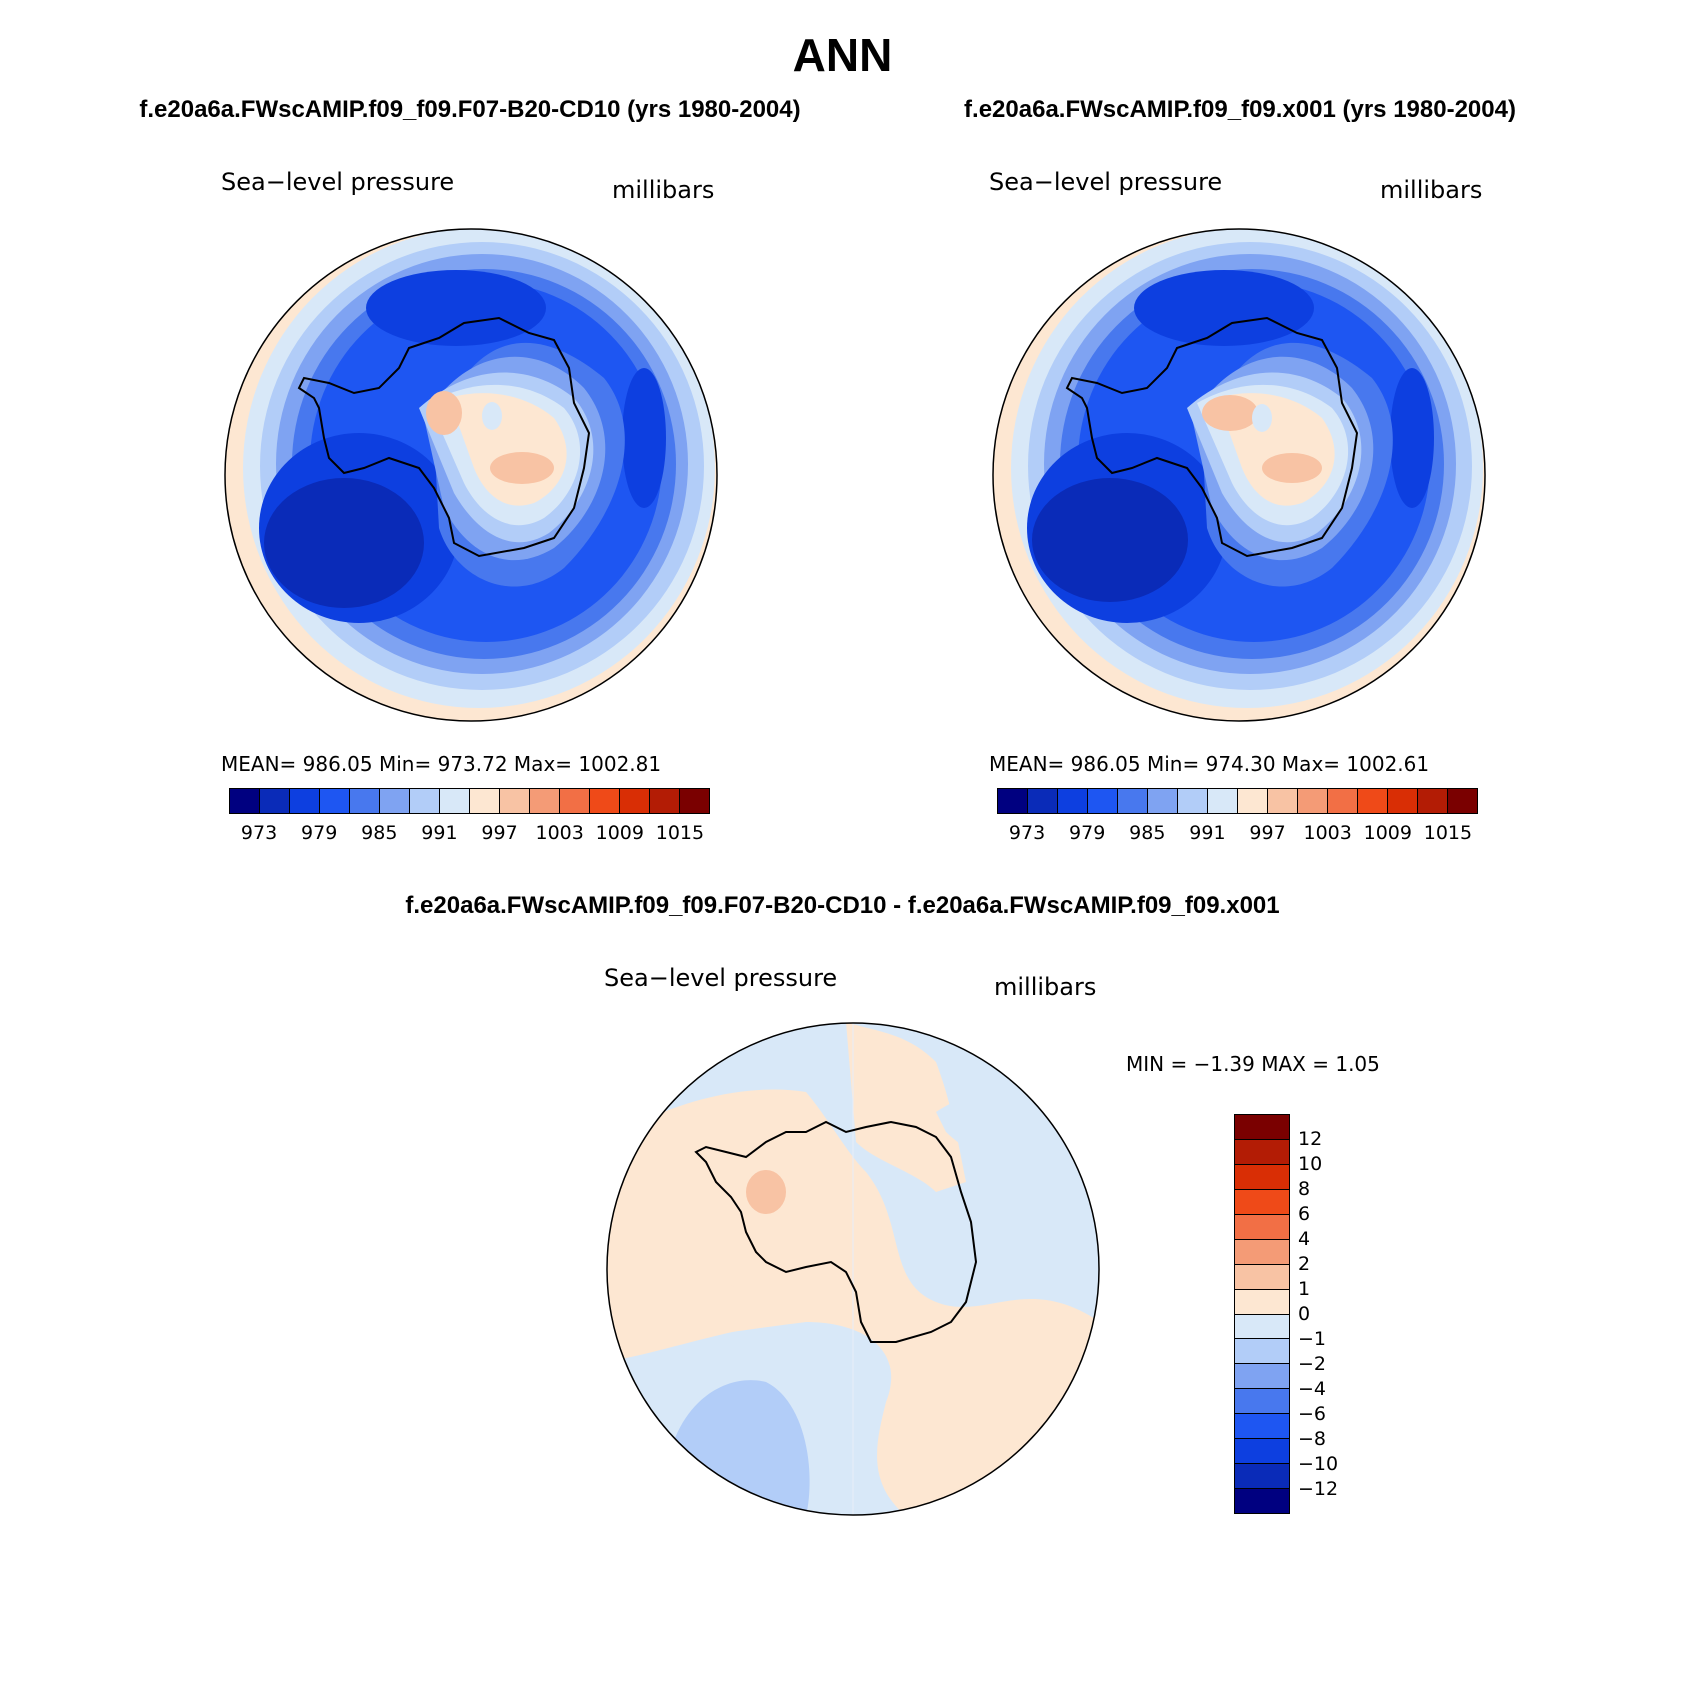 This screenshot has width=1685, height=1683. Describe the element at coordinates (441, 764) in the screenshot. I see `left-stats: MEAN= 986.05 Min= 973.72 Max= 1002.81` at that location.